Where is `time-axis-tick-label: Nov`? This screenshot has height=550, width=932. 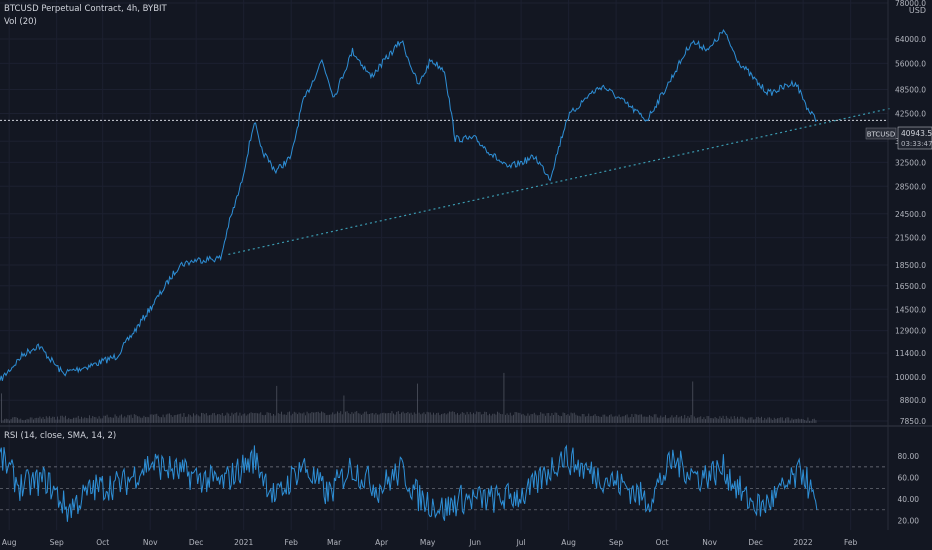 time-axis-tick-label: Nov is located at coordinates (150, 542).